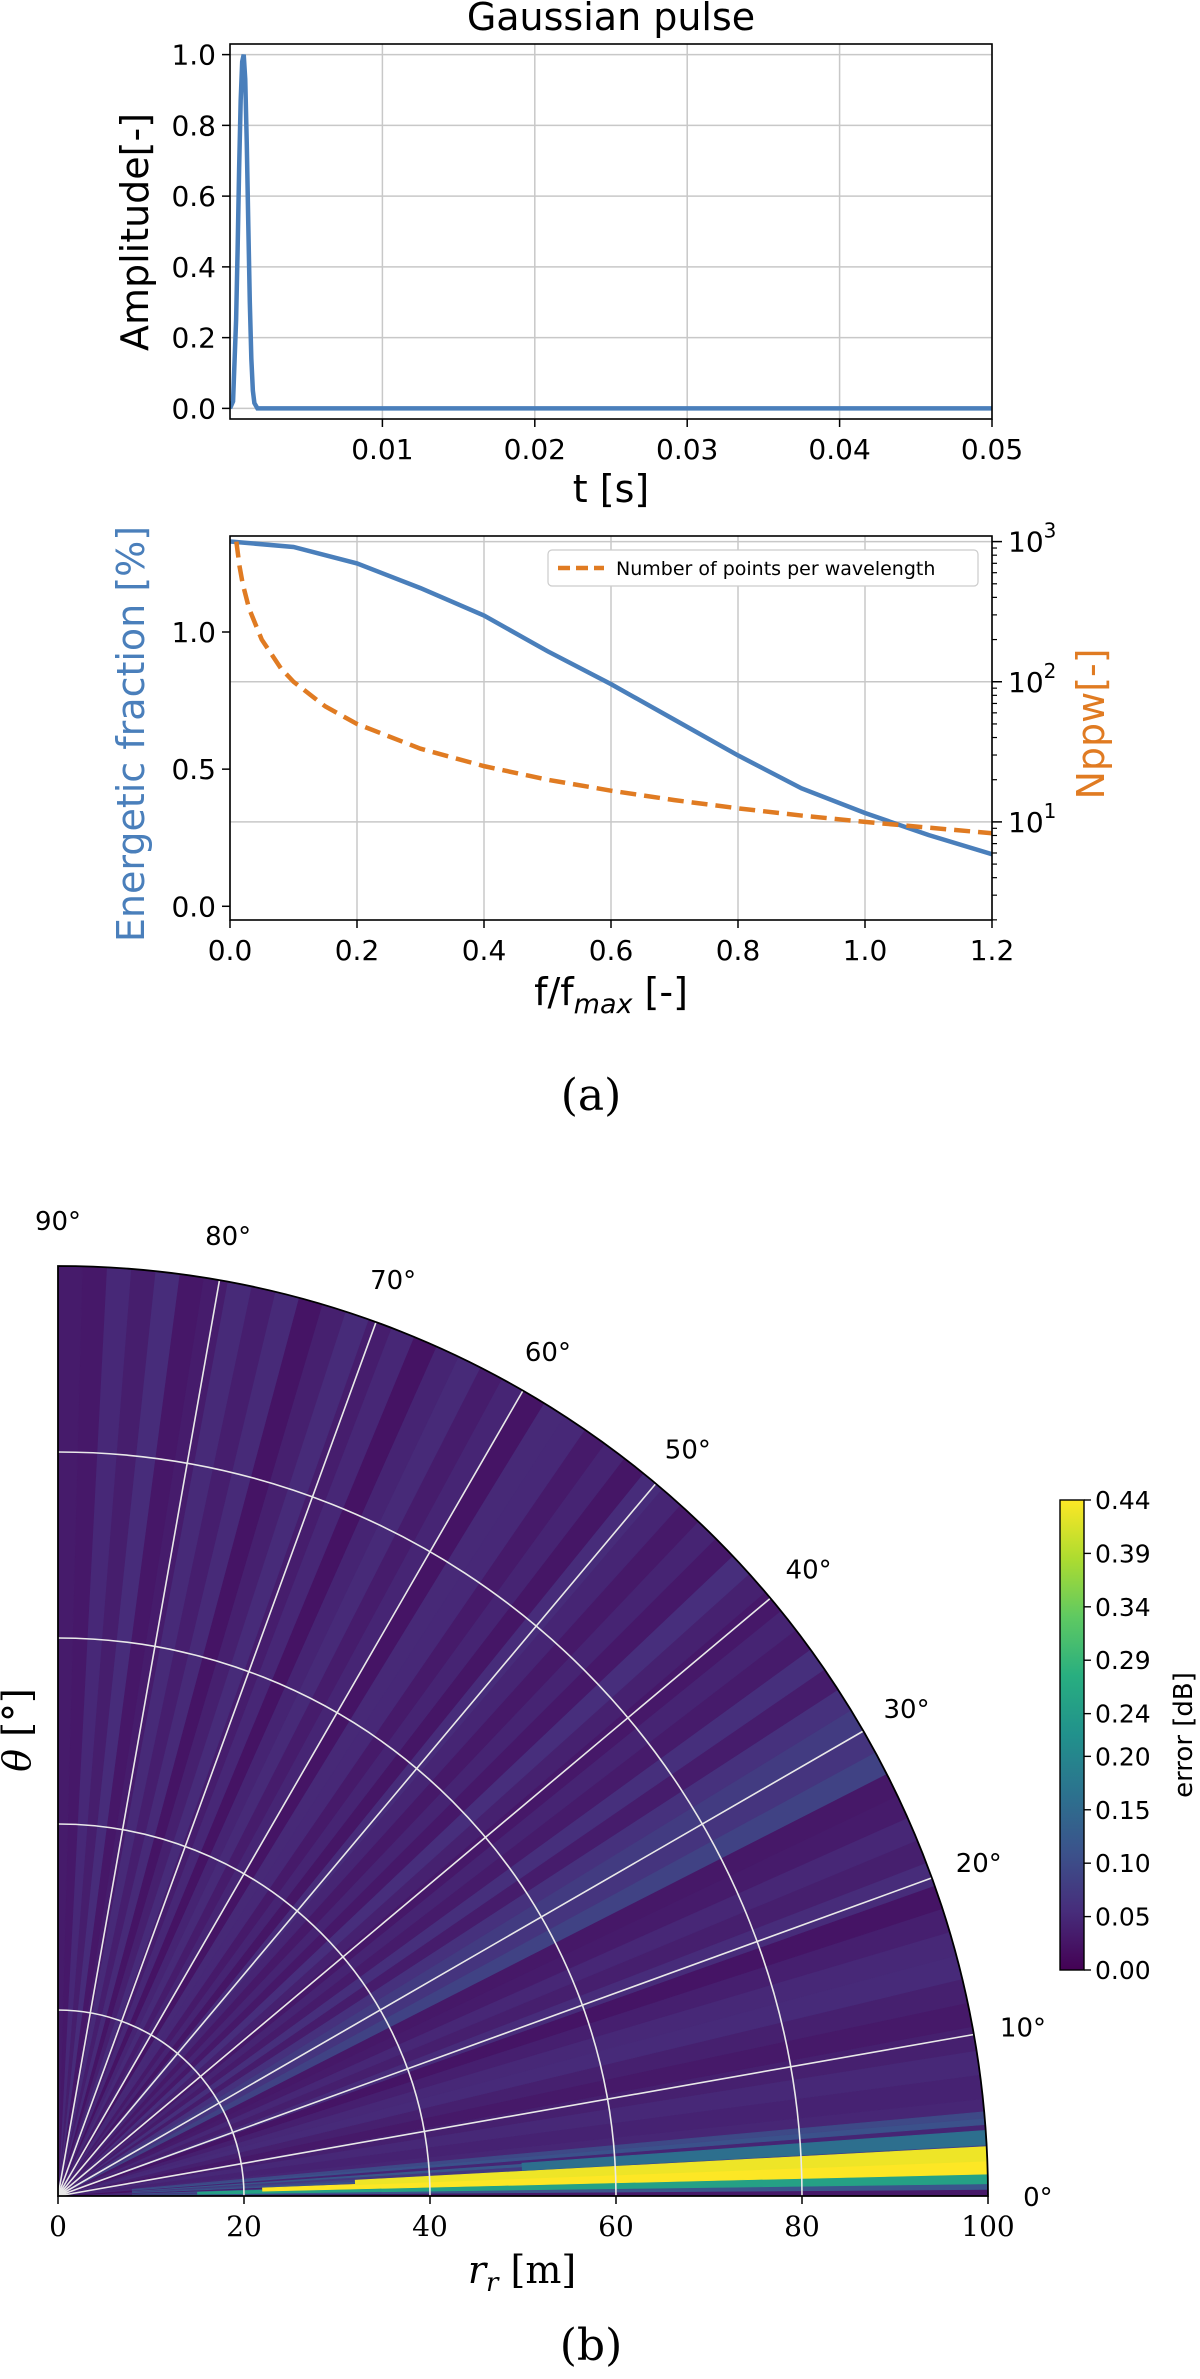  Describe the element at coordinates (228, 1237) in the screenshot. I see `polar-theta-label: 80°` at that location.